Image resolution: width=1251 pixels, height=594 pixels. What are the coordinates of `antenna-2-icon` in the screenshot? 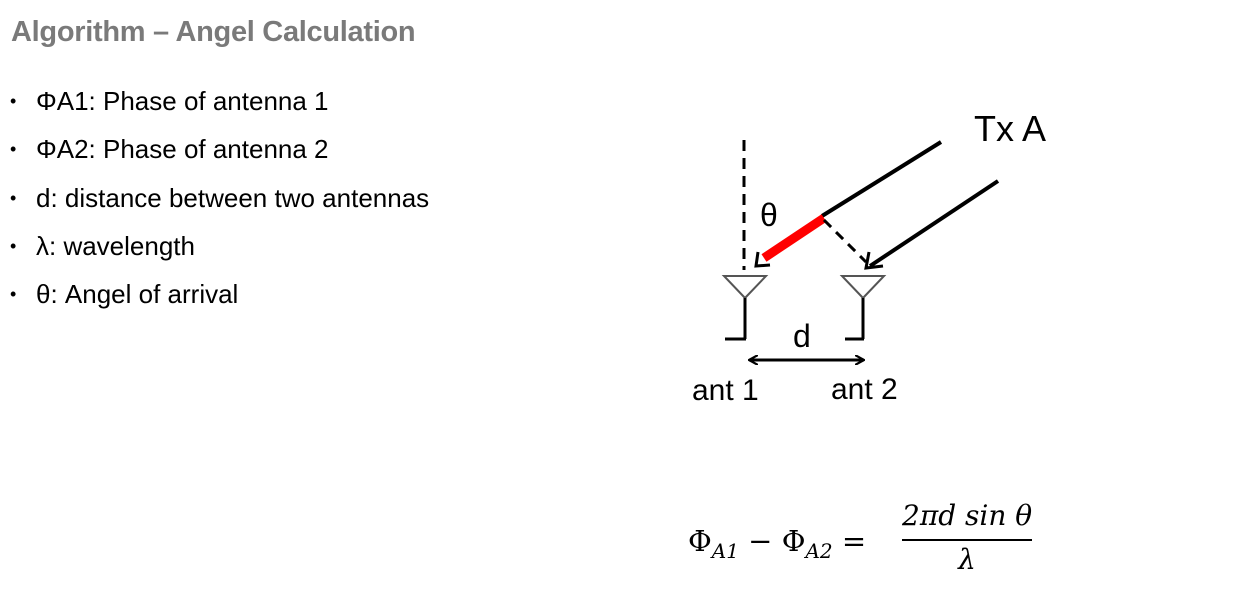 It's located at (863, 308).